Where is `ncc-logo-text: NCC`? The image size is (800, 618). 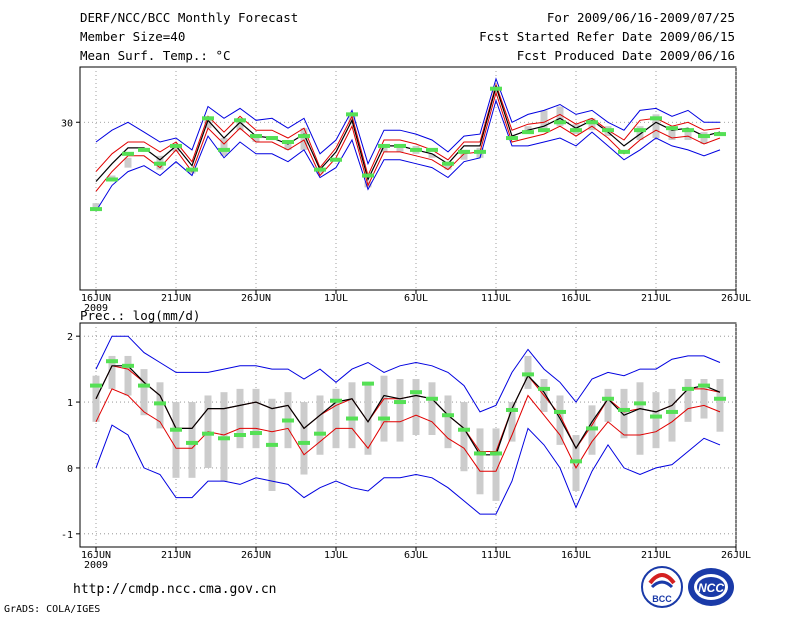 ncc-logo-text: NCC is located at coordinates (711, 588).